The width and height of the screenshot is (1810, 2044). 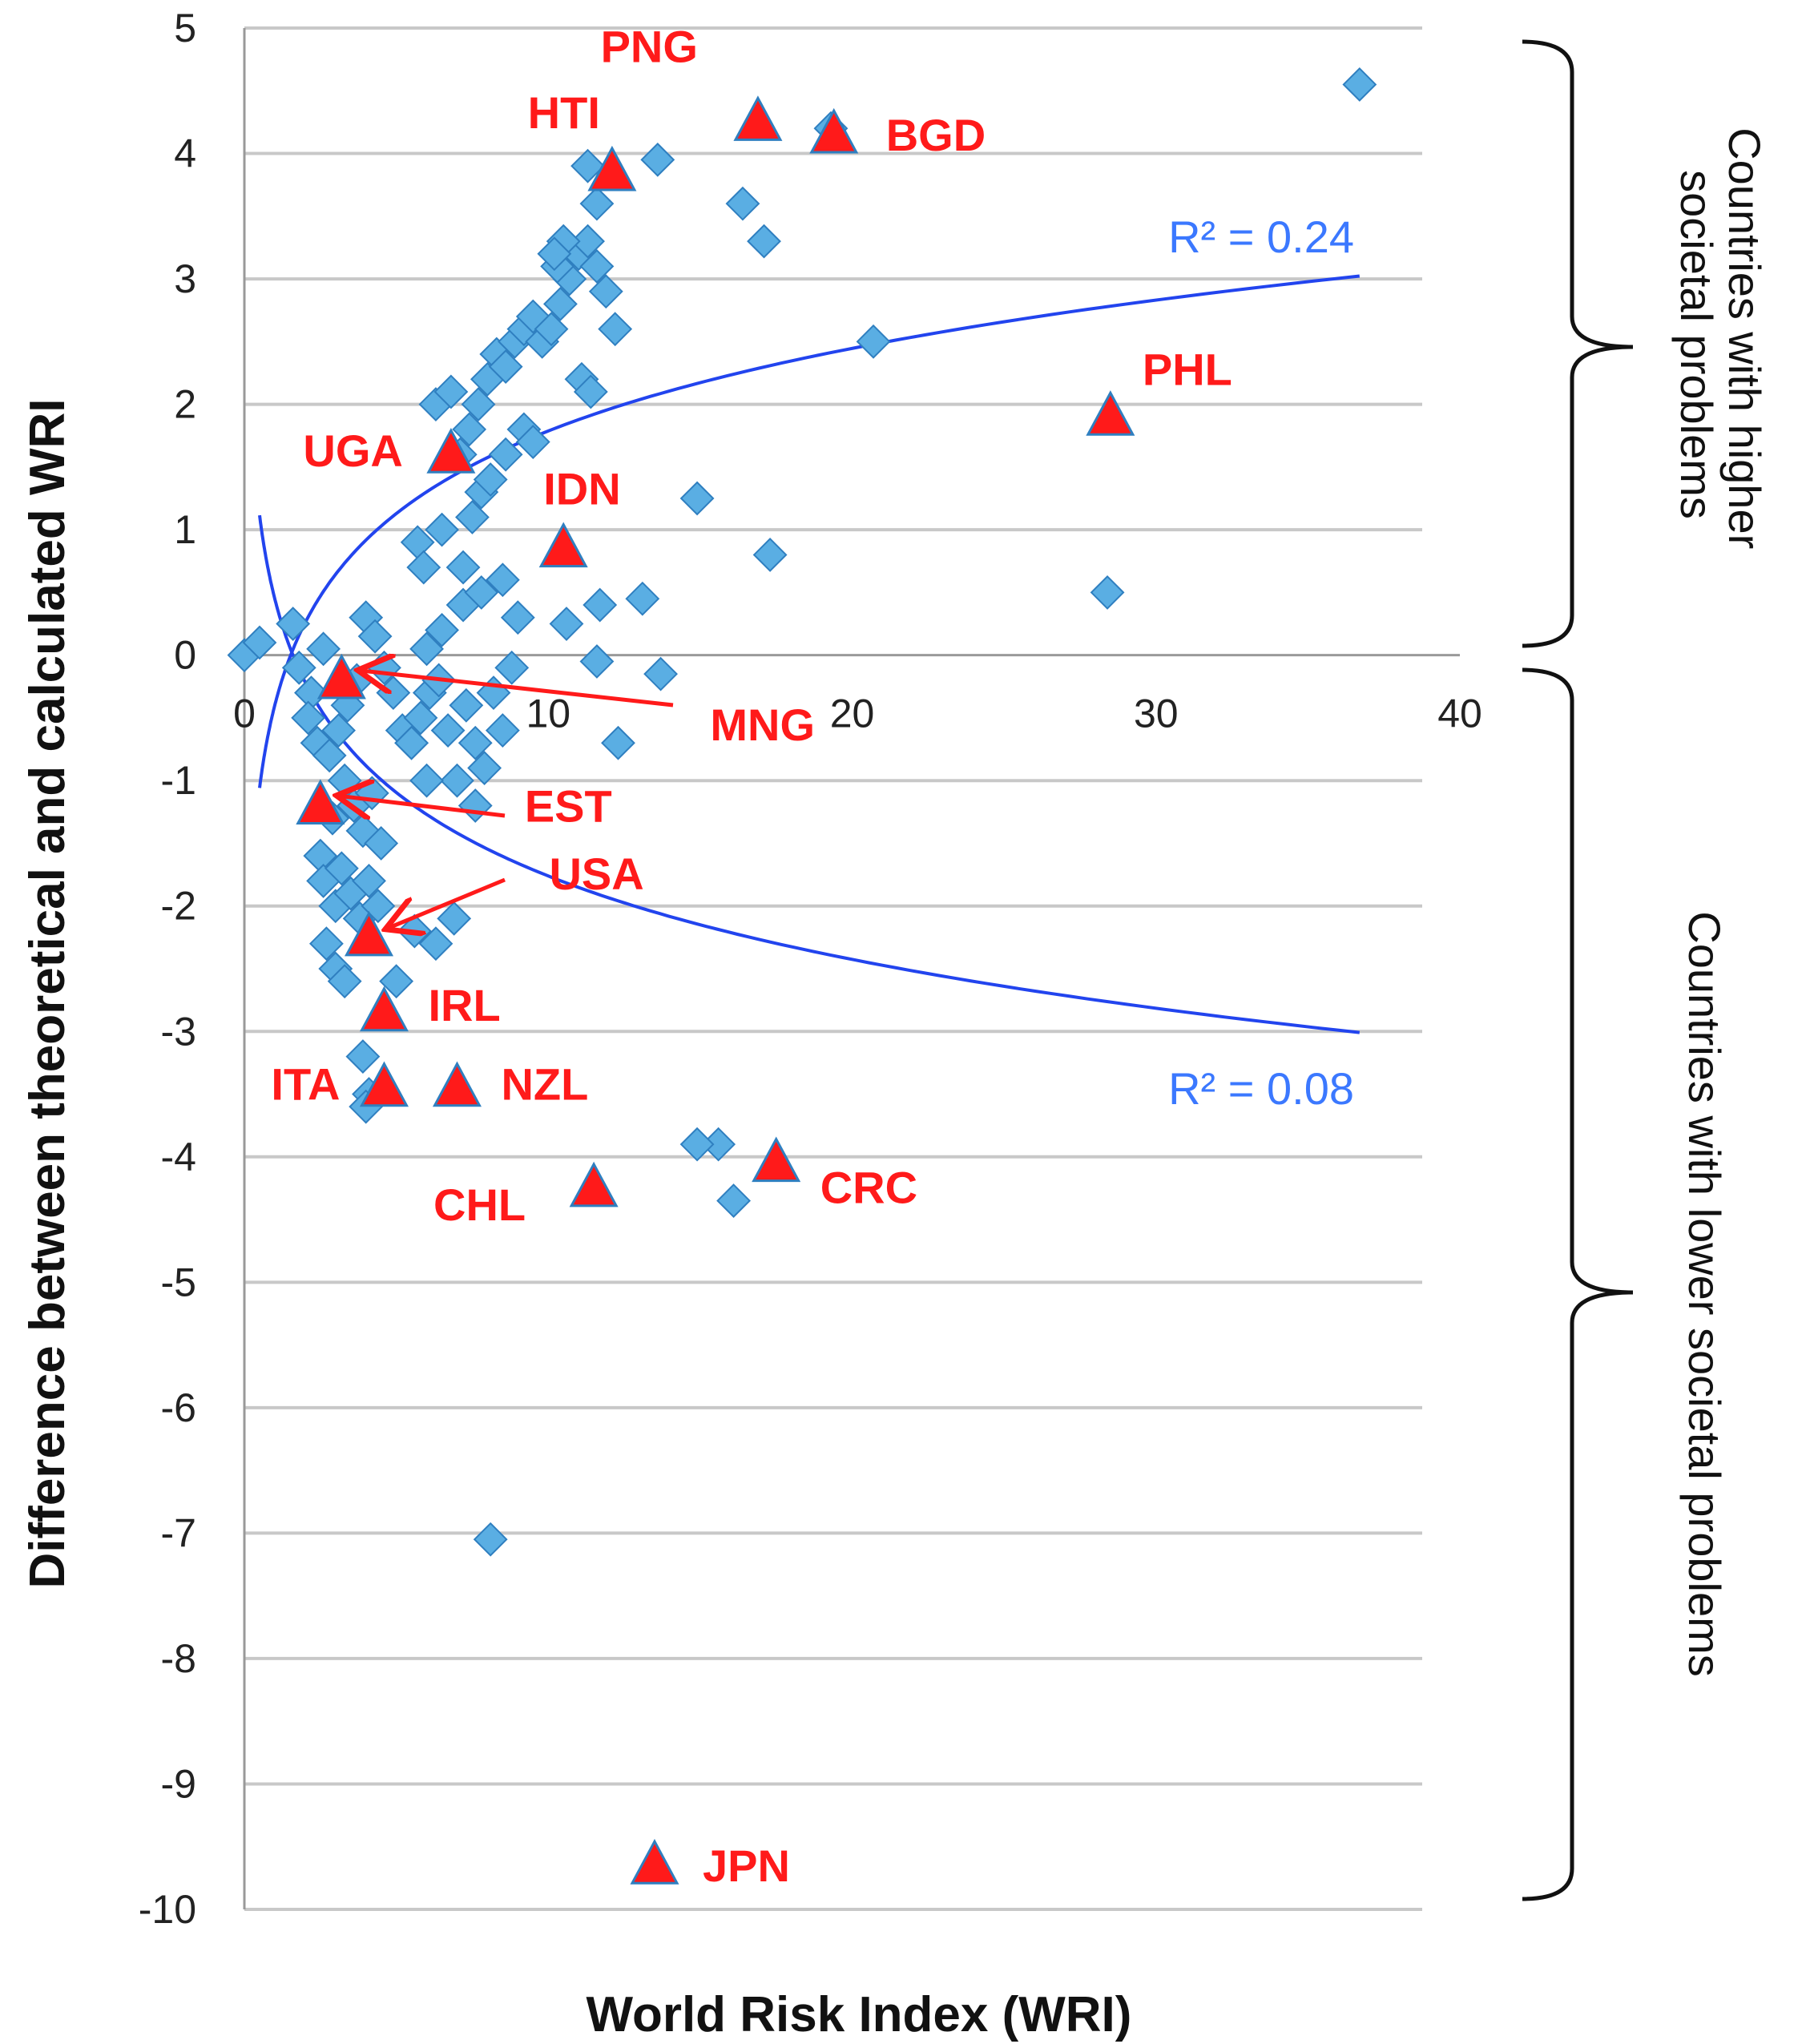 I want to click on highlight-point-mng, so click(x=341, y=676).